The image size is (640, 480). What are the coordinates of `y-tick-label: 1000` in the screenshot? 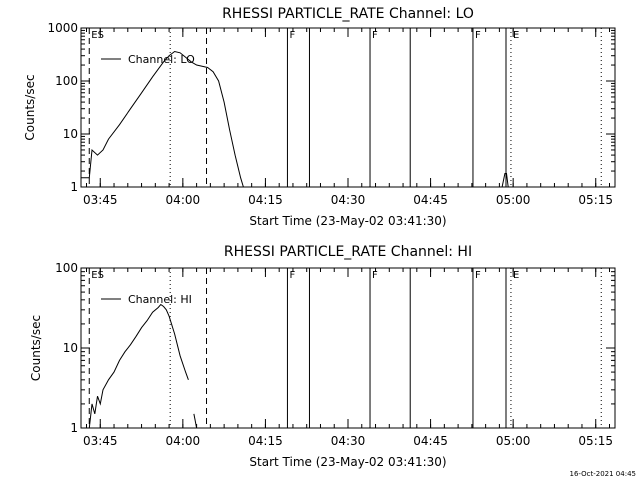 It's located at (62, 28).